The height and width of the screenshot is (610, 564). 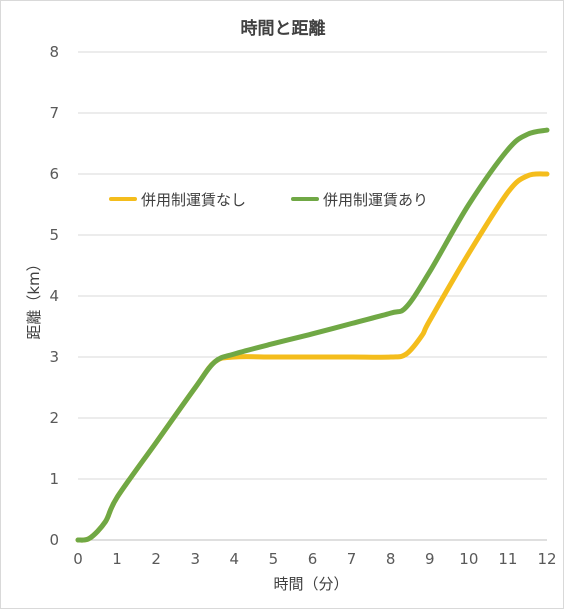 What do you see at coordinates (34, 297) in the screenshot?
I see `y-axis-label: 距離（km）` at bounding box center [34, 297].